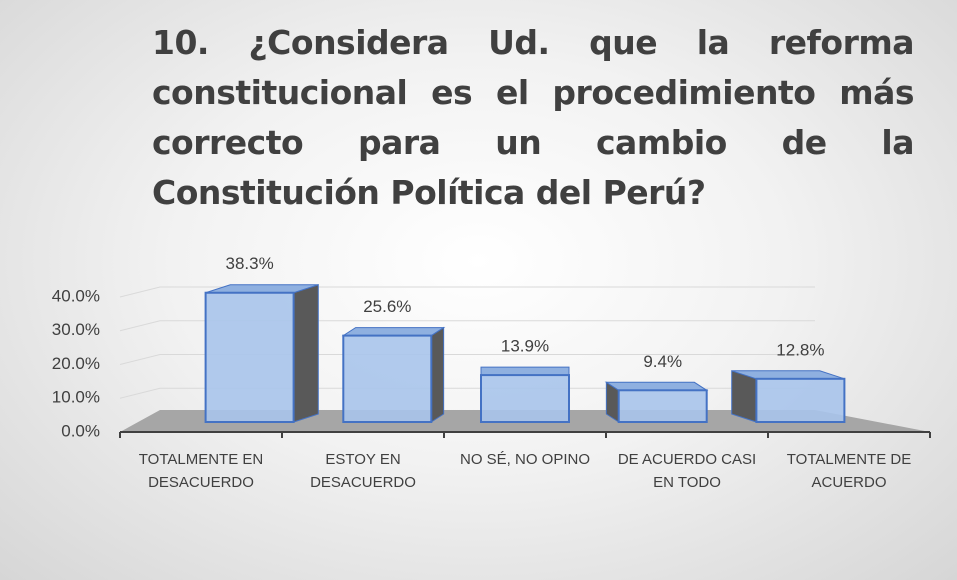  Describe the element at coordinates (80, 430) in the screenshot. I see `y-tick-label: 0.0%` at that location.